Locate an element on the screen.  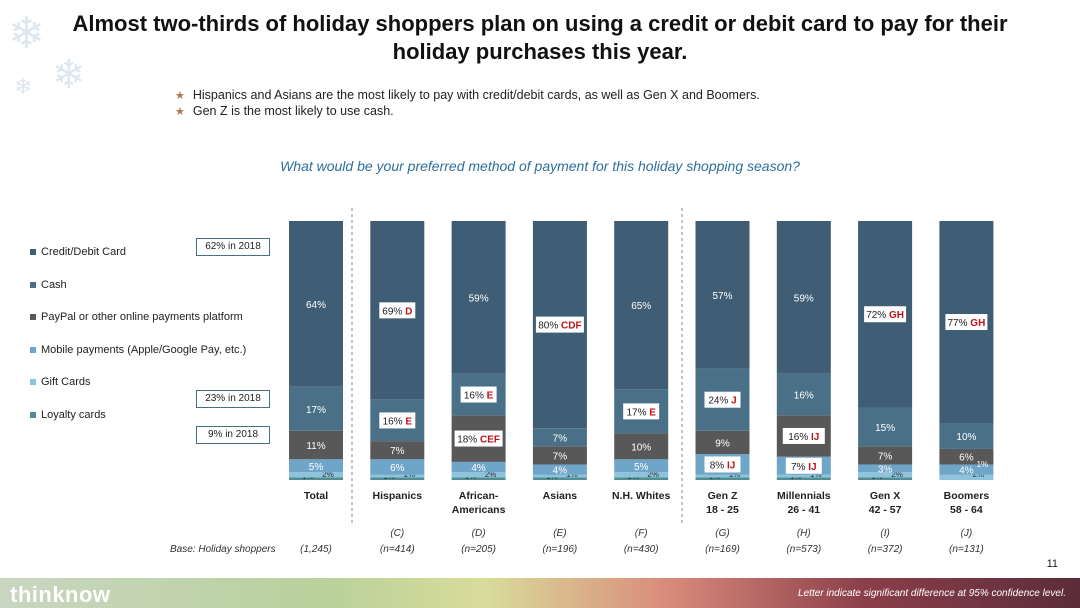
legend-item: Loyalty cards is located at coordinates (68, 415).